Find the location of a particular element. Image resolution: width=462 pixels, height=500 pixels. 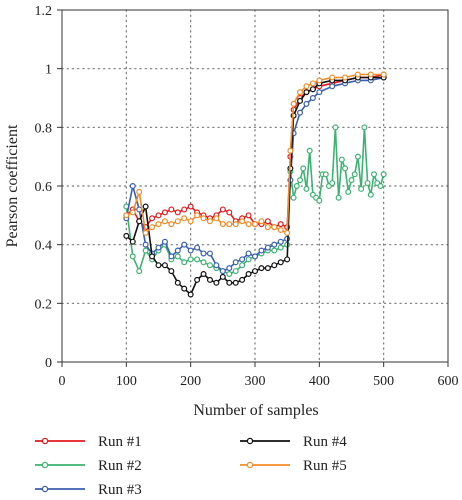

x-tick-label: 200 is located at coordinates (190, 381).